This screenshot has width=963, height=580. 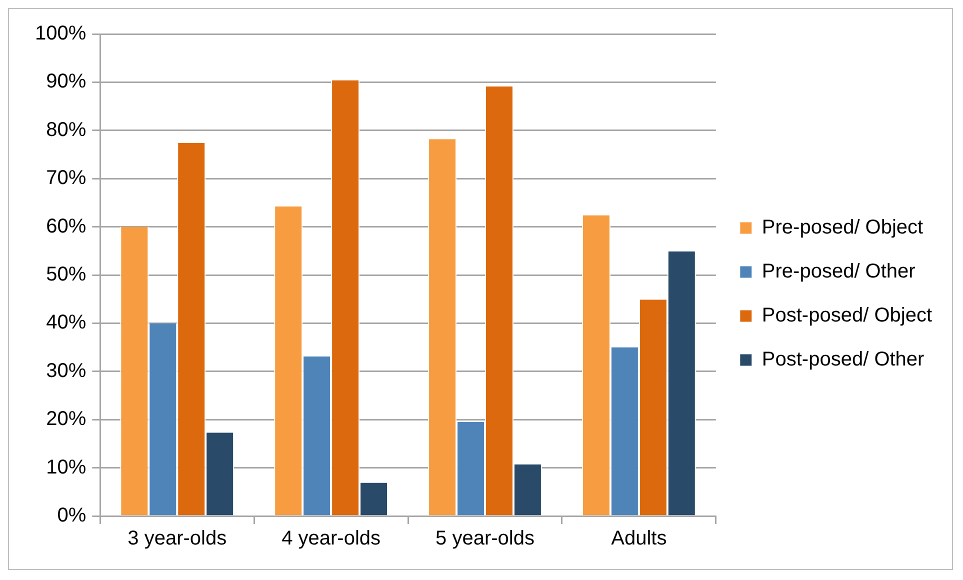 I want to click on y-tick-label: 50%, so click(x=66, y=275).